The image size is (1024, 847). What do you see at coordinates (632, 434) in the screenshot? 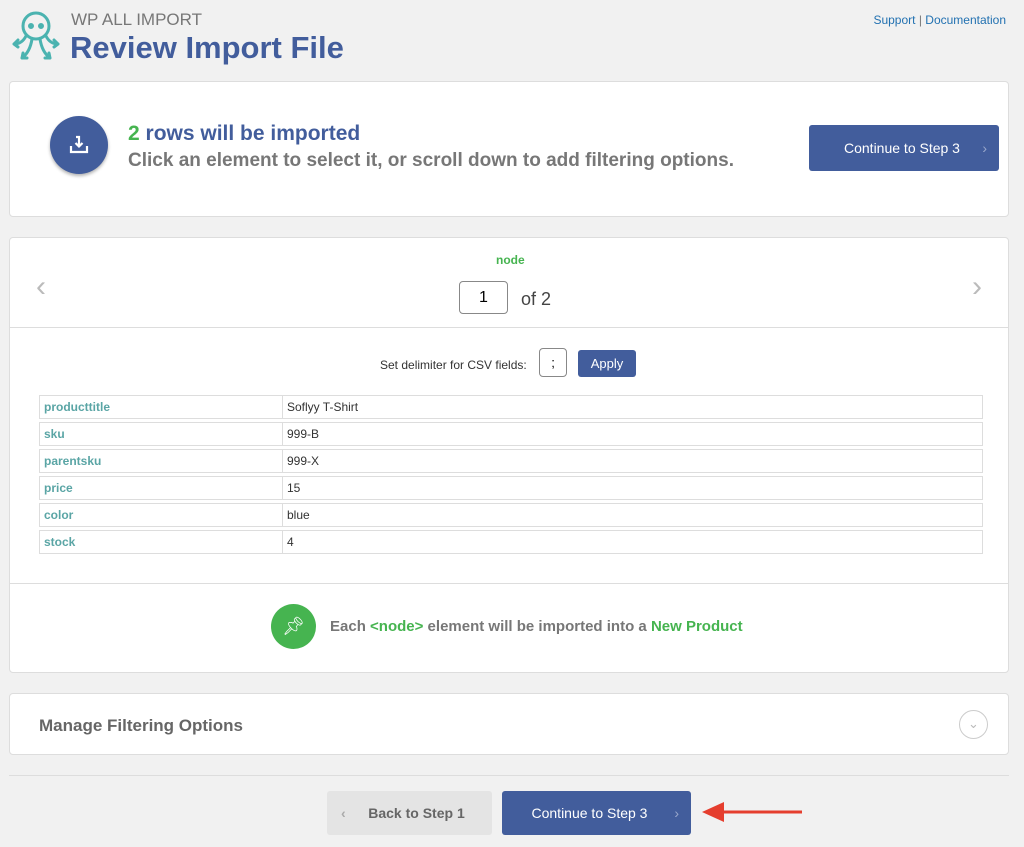
I see `field-value: 999-B` at bounding box center [632, 434].